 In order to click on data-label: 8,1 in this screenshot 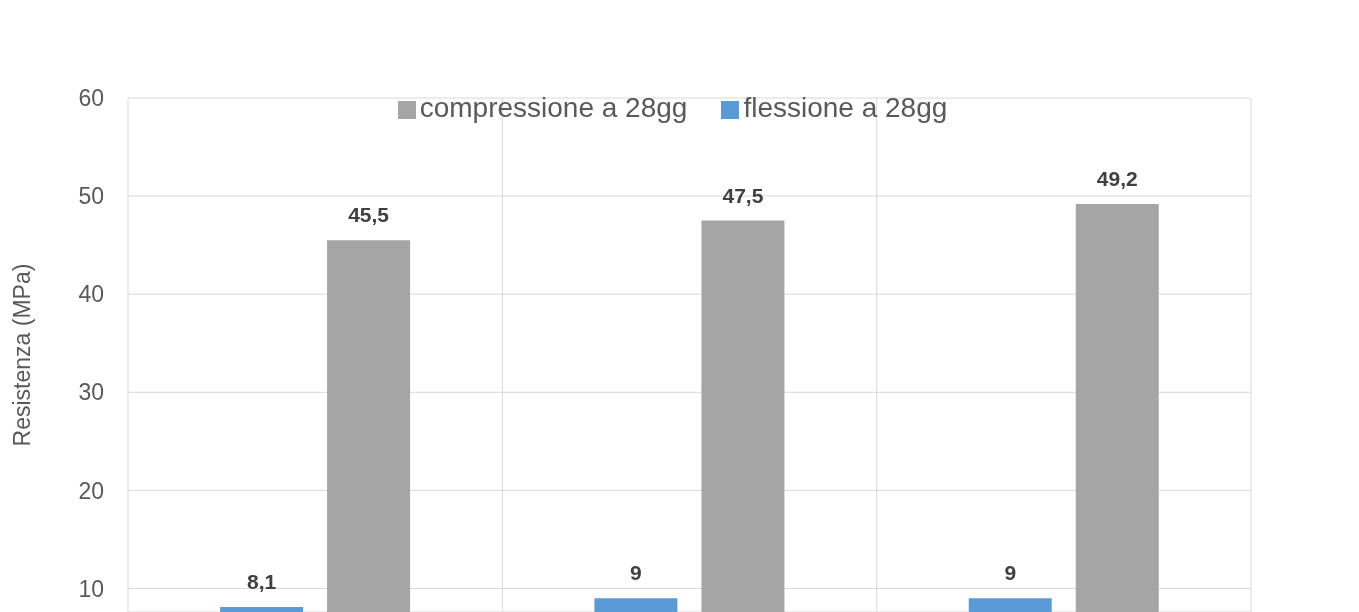, I will do `click(261, 582)`.